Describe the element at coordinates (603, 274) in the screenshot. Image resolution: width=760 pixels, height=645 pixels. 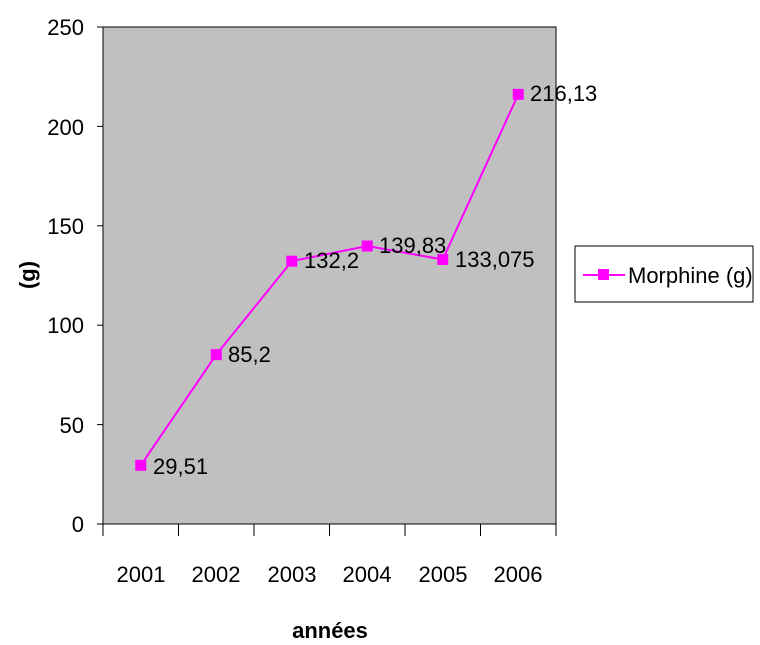
I see `legend-marker` at that location.